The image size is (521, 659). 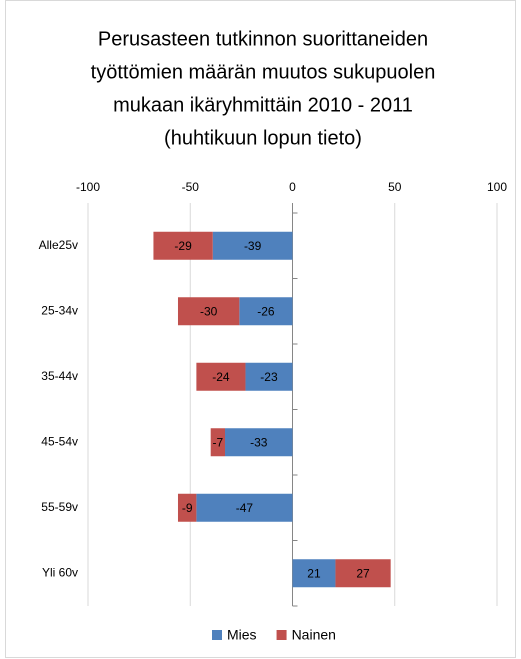 I want to click on data-label: 27, so click(x=363, y=573).